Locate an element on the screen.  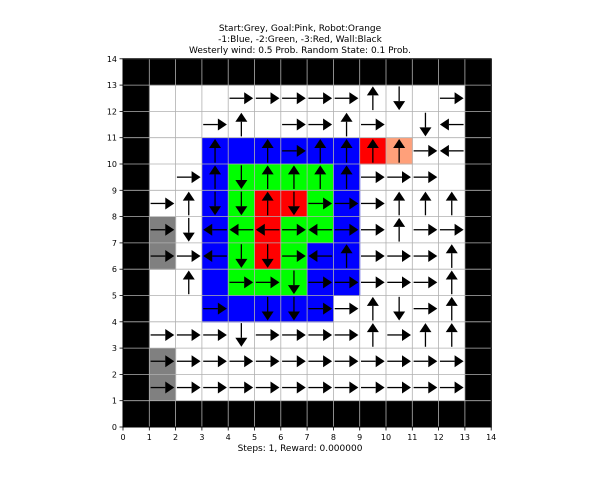
x-tick-label: 9 is located at coordinates (359, 437).